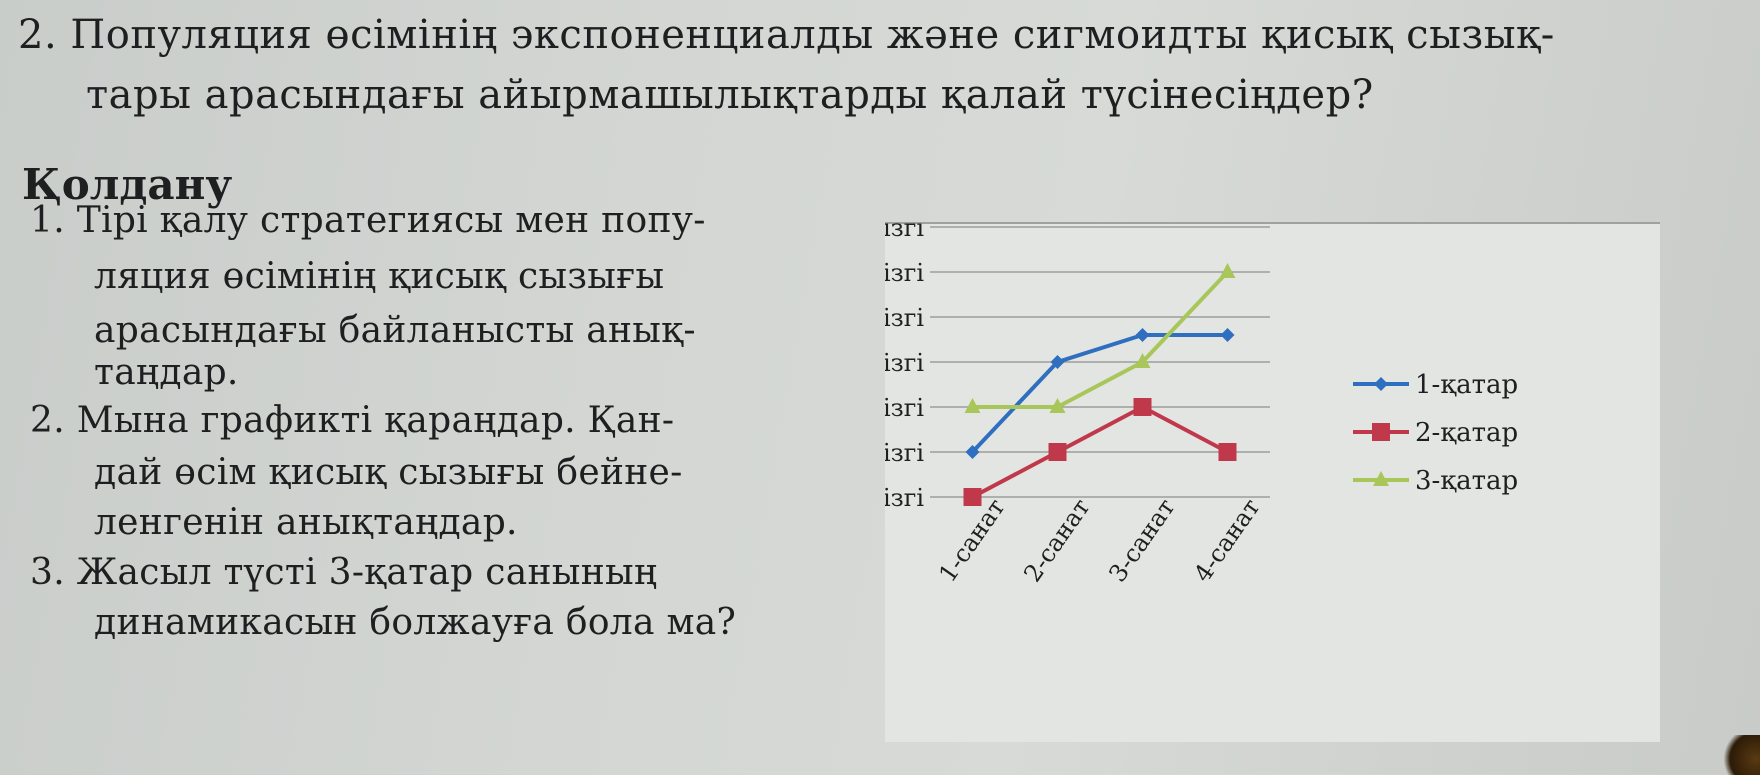 The image size is (1760, 775). I want to click on legend-label: 1-қатар, so click(1466, 385).